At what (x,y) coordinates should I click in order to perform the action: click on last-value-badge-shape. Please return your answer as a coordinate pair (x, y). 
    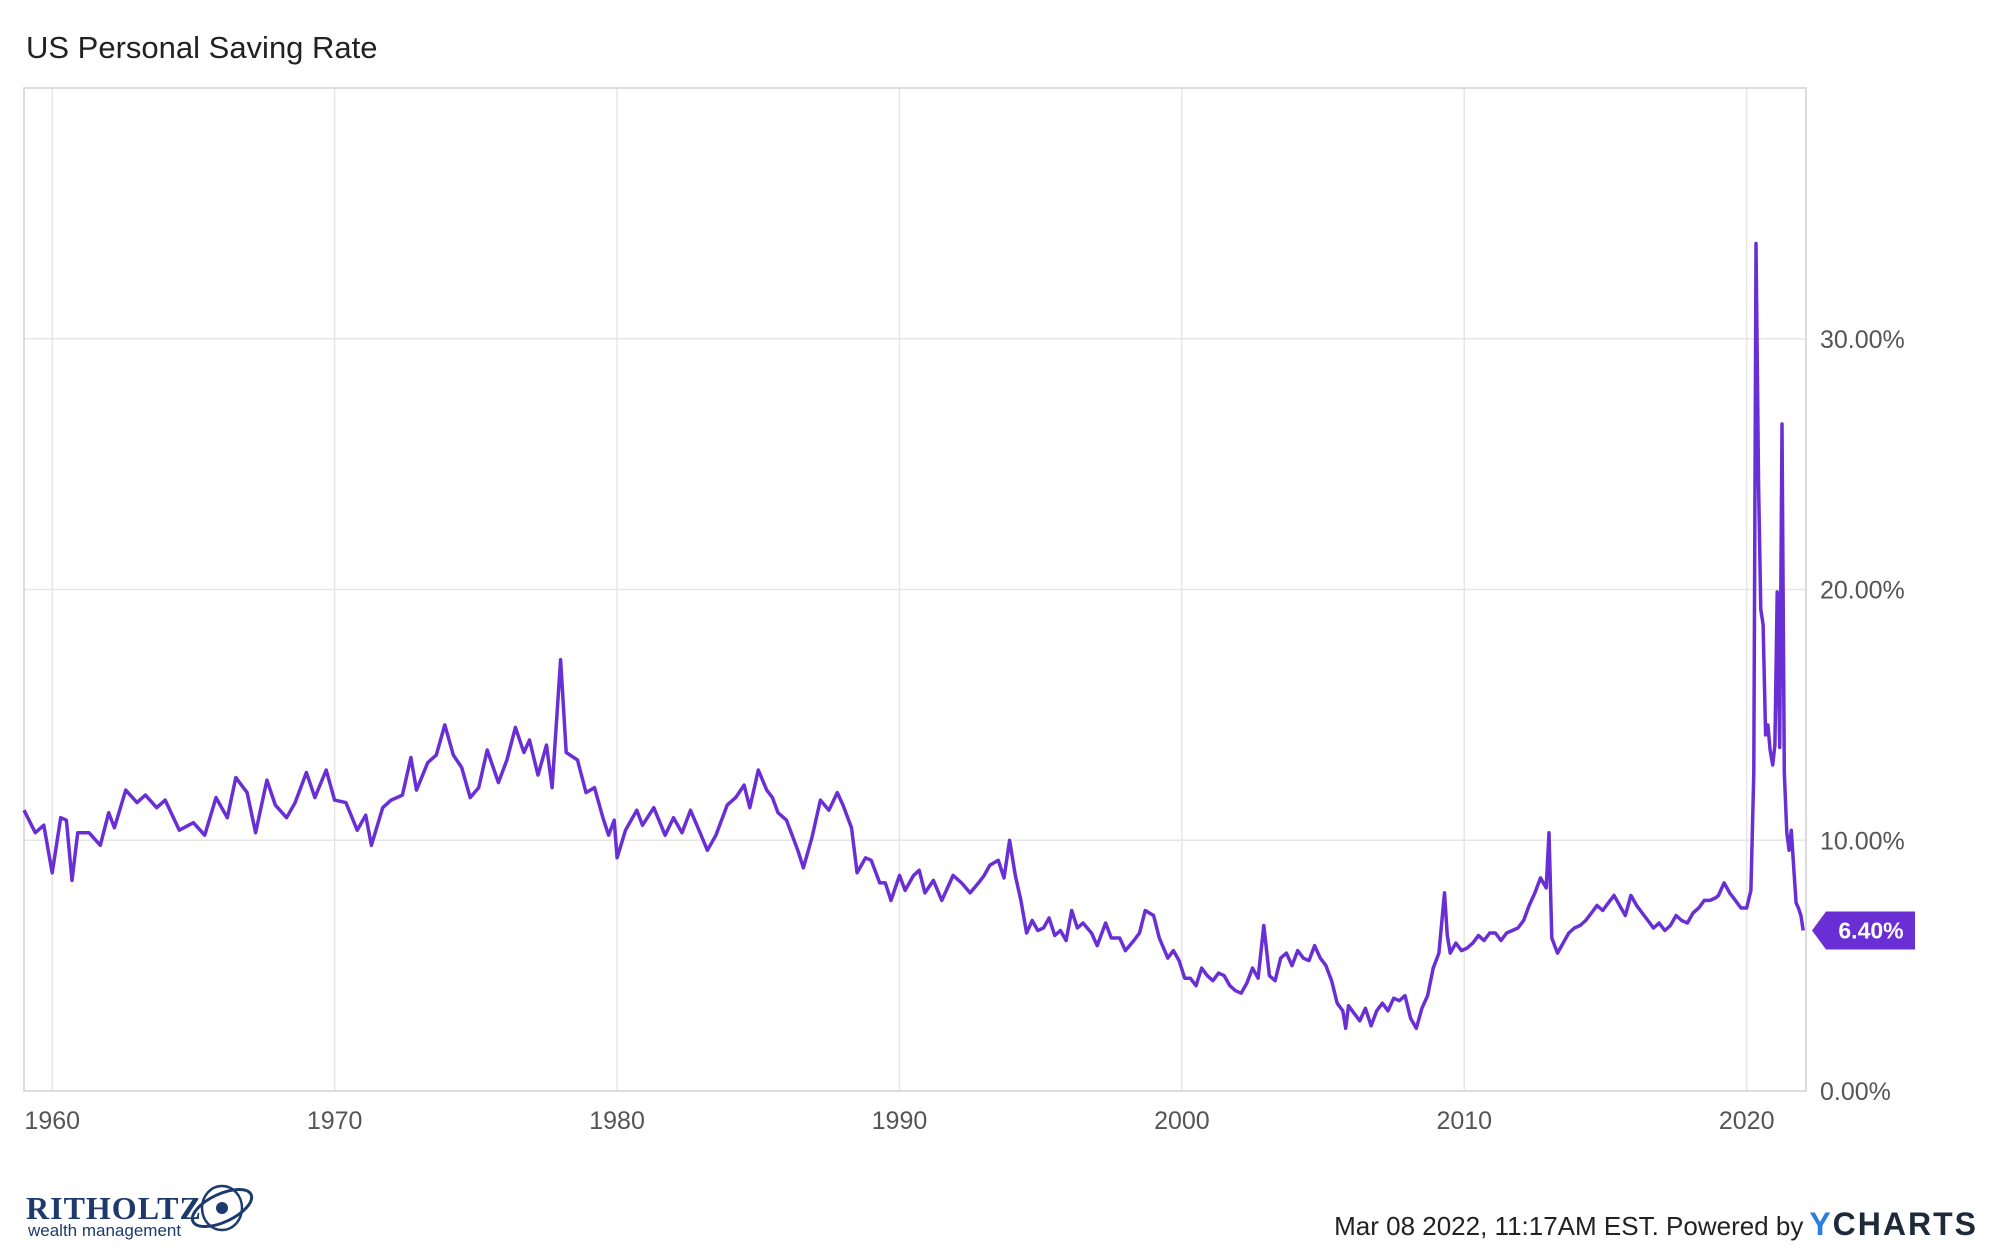
    Looking at the image, I should click on (1863, 930).